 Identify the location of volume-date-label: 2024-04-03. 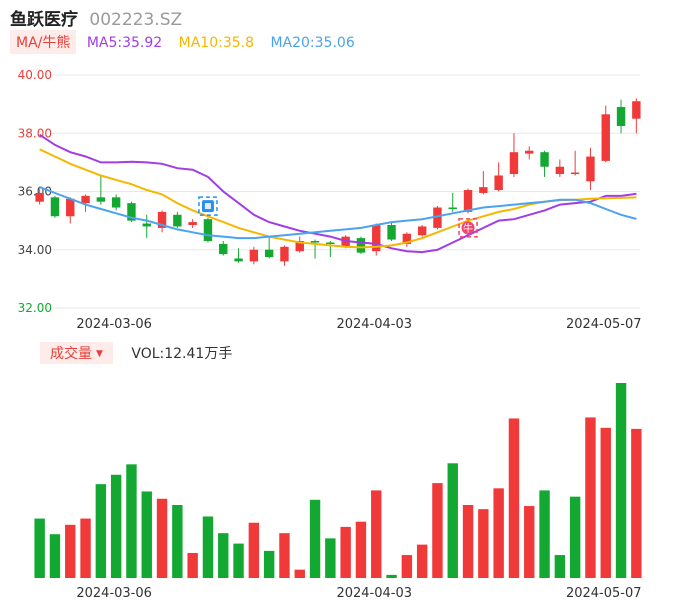
(374, 593).